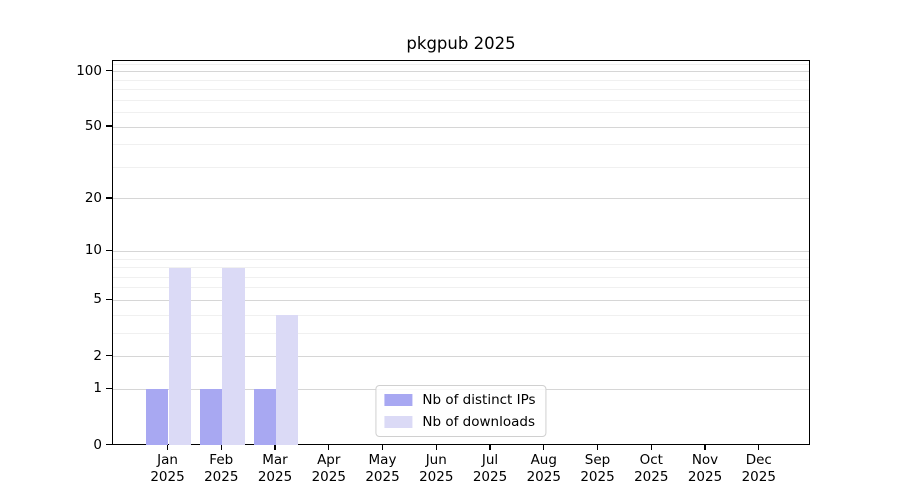 The width and height of the screenshot is (900, 500). Describe the element at coordinates (461, 43) in the screenshot. I see `chart-title: pkgpub 2025` at that location.